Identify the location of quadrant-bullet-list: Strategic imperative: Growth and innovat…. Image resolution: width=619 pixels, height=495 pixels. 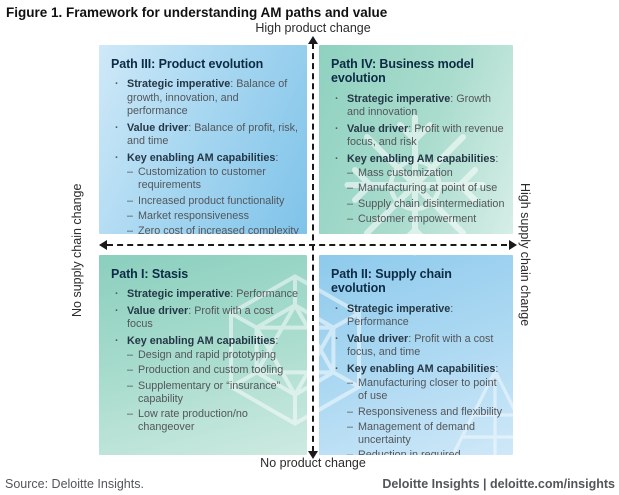
(418, 159).